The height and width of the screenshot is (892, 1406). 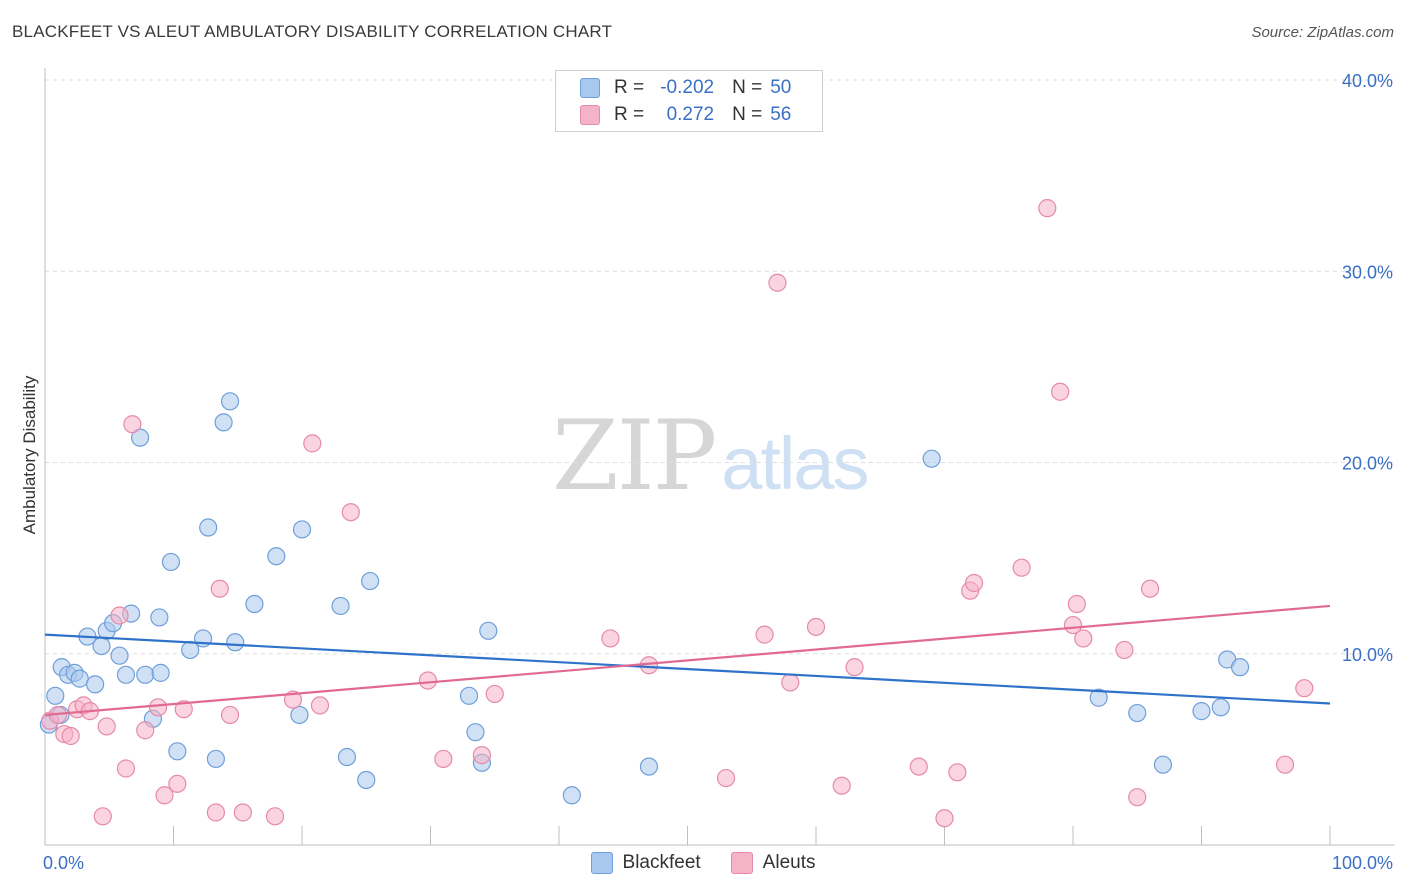 I want to click on y-tick-label: 40.0%, so click(x=1367, y=81).